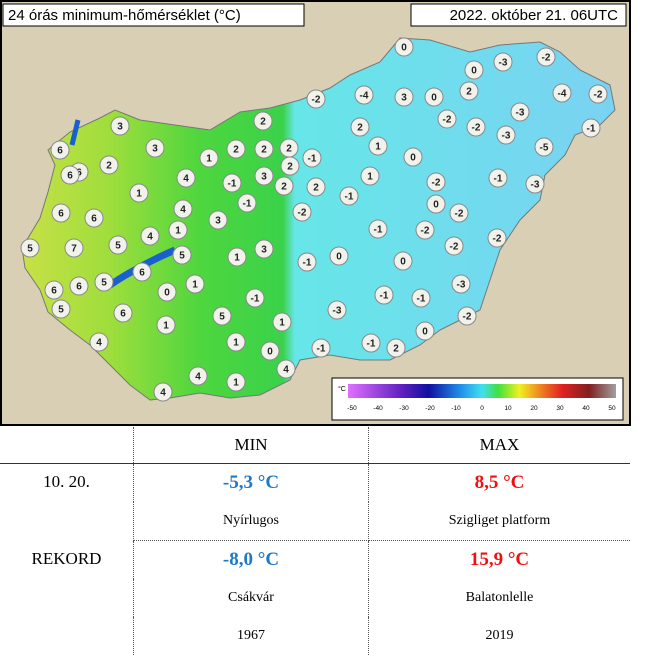 The width and height of the screenshot is (672, 667). What do you see at coordinates (518, 15) in the screenshot?
I see `time-box` at bounding box center [518, 15].